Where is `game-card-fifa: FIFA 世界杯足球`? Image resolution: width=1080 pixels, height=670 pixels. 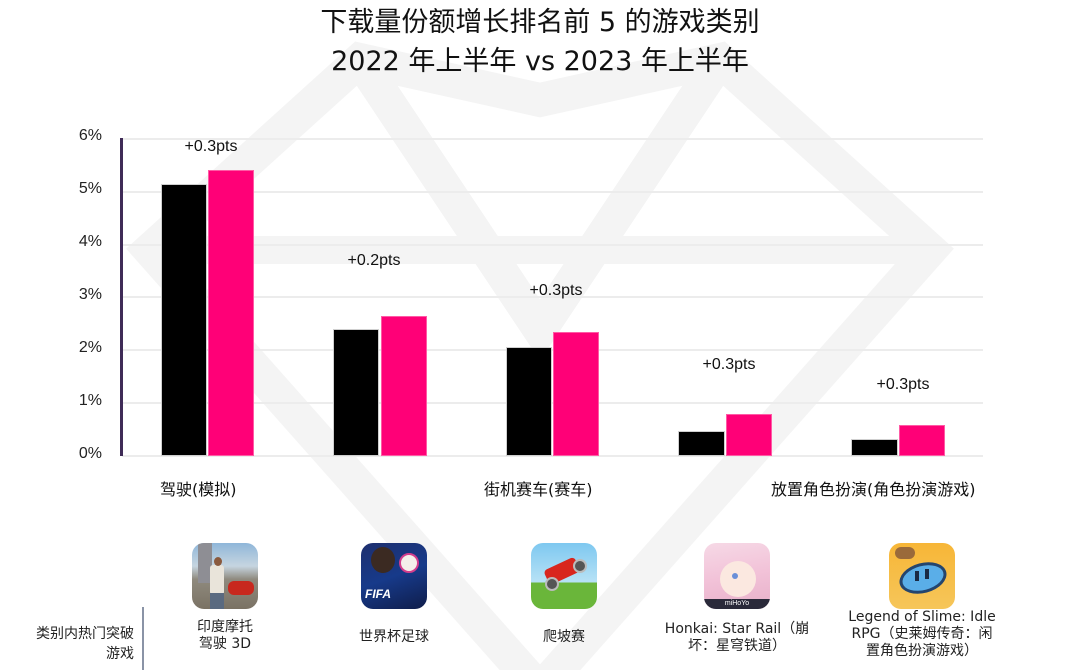 game-card-fifa: FIFA 世界杯足球 is located at coordinates (394, 594).